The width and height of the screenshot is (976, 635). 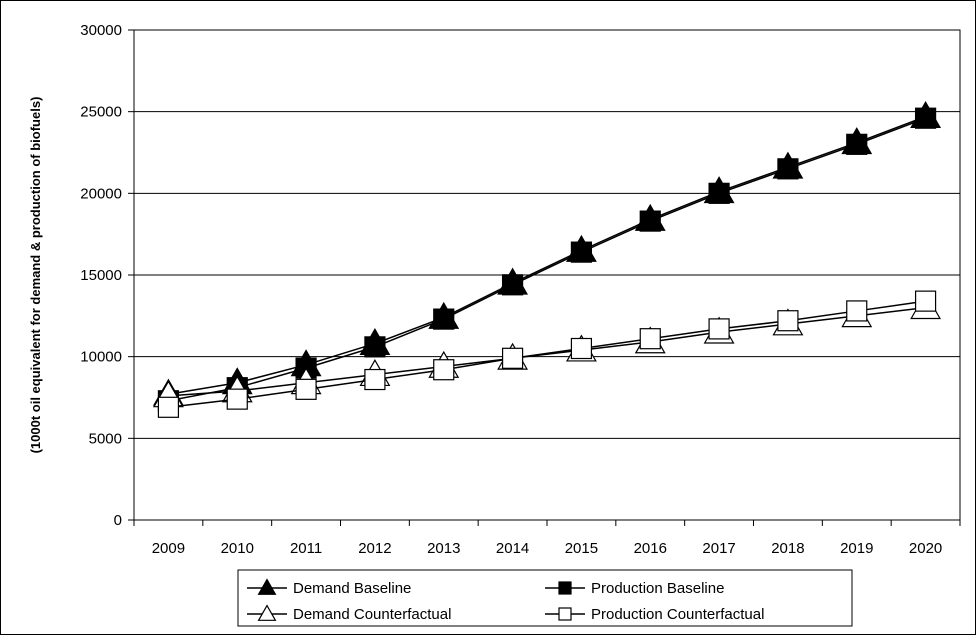 I want to click on x-tick-label: 2016, so click(x=650, y=548).